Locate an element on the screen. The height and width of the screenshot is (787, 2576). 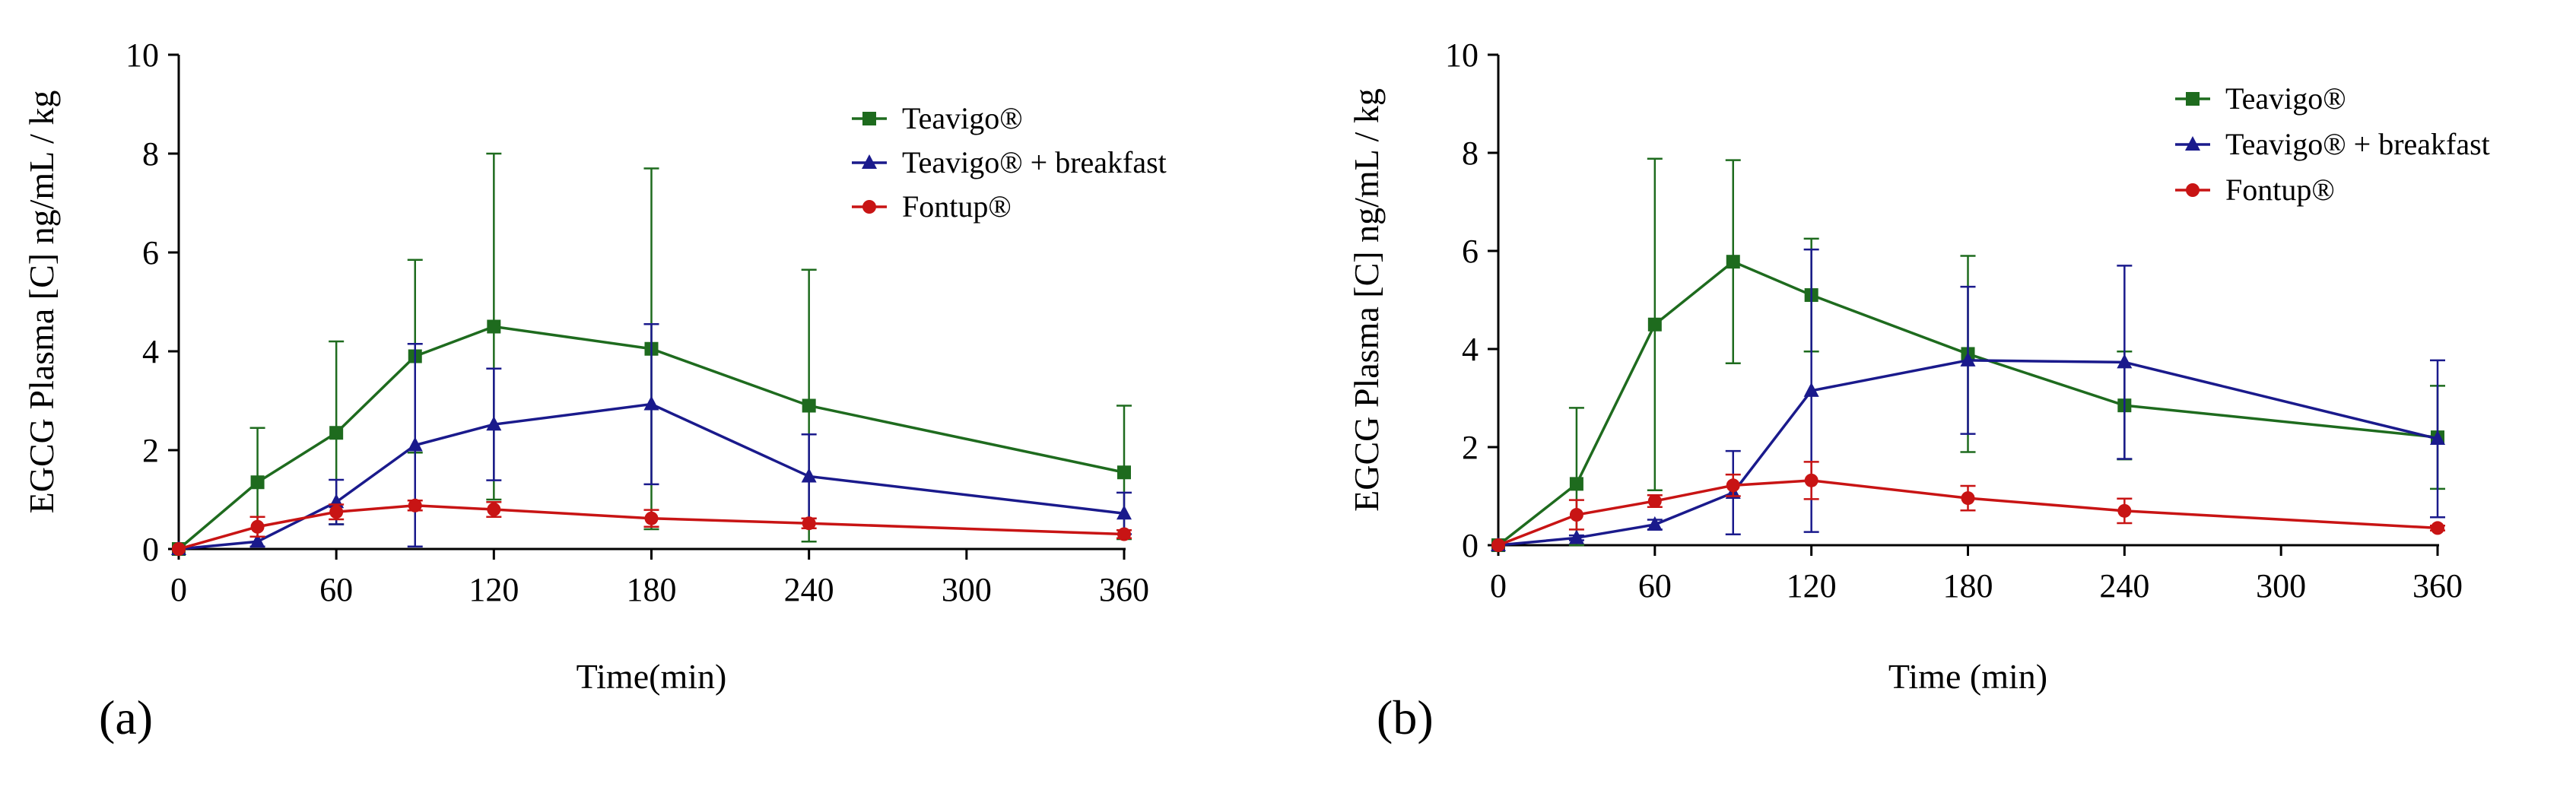
x-axis-title: Time(min) is located at coordinates (652, 676).